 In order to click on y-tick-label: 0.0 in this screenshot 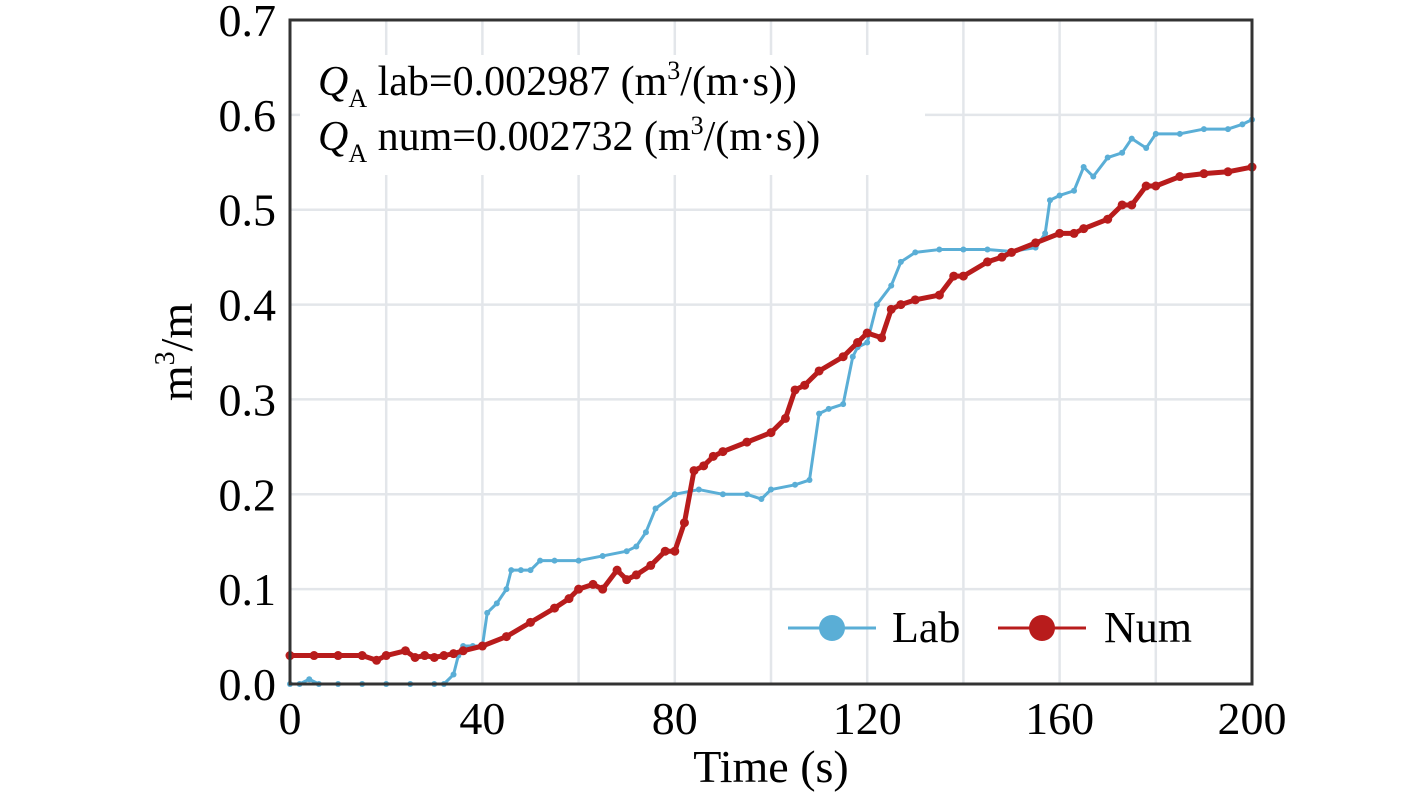, I will do `click(248, 684)`.